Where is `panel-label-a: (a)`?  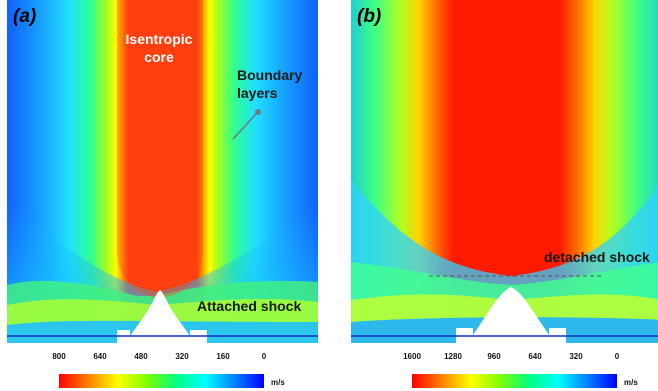 panel-label-a: (a) is located at coordinates (25, 16).